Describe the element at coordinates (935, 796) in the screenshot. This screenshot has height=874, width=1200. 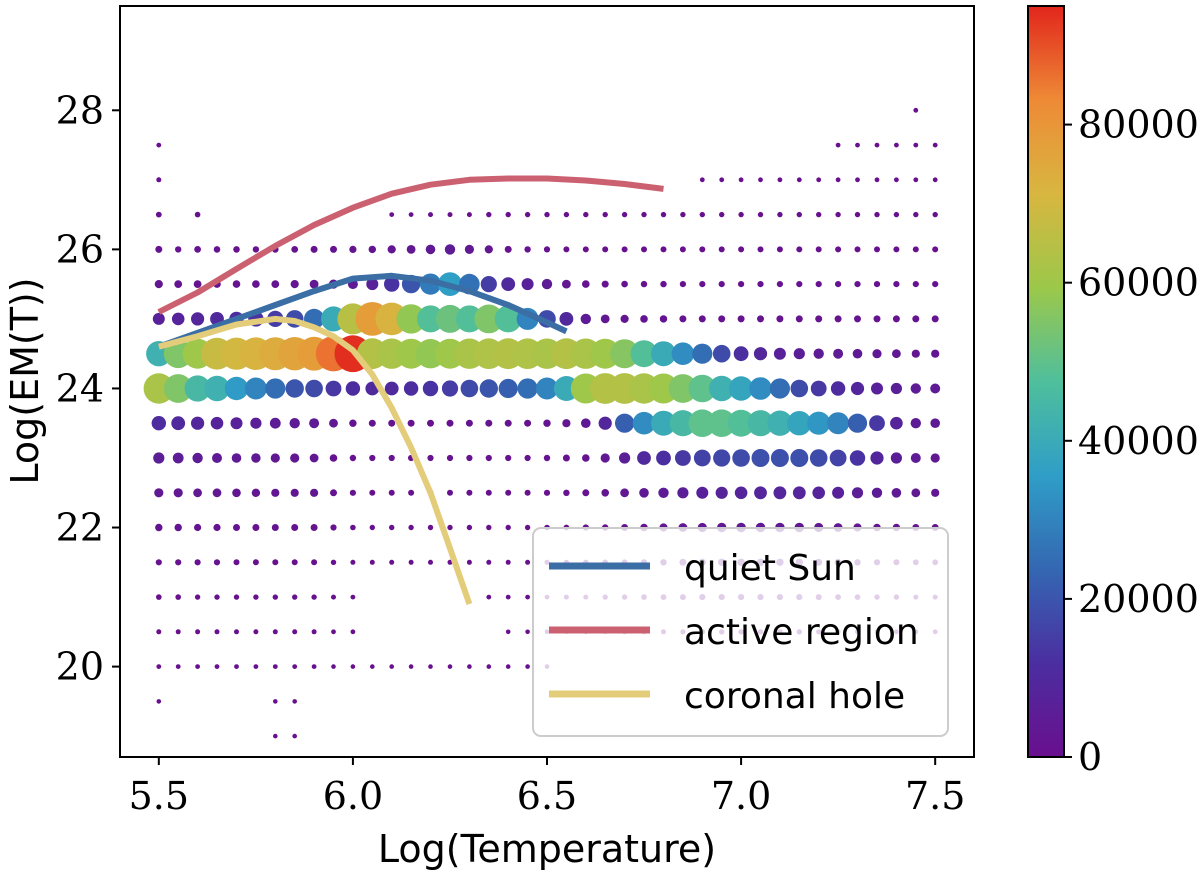
I see `x-tick-label: 7.5` at that location.